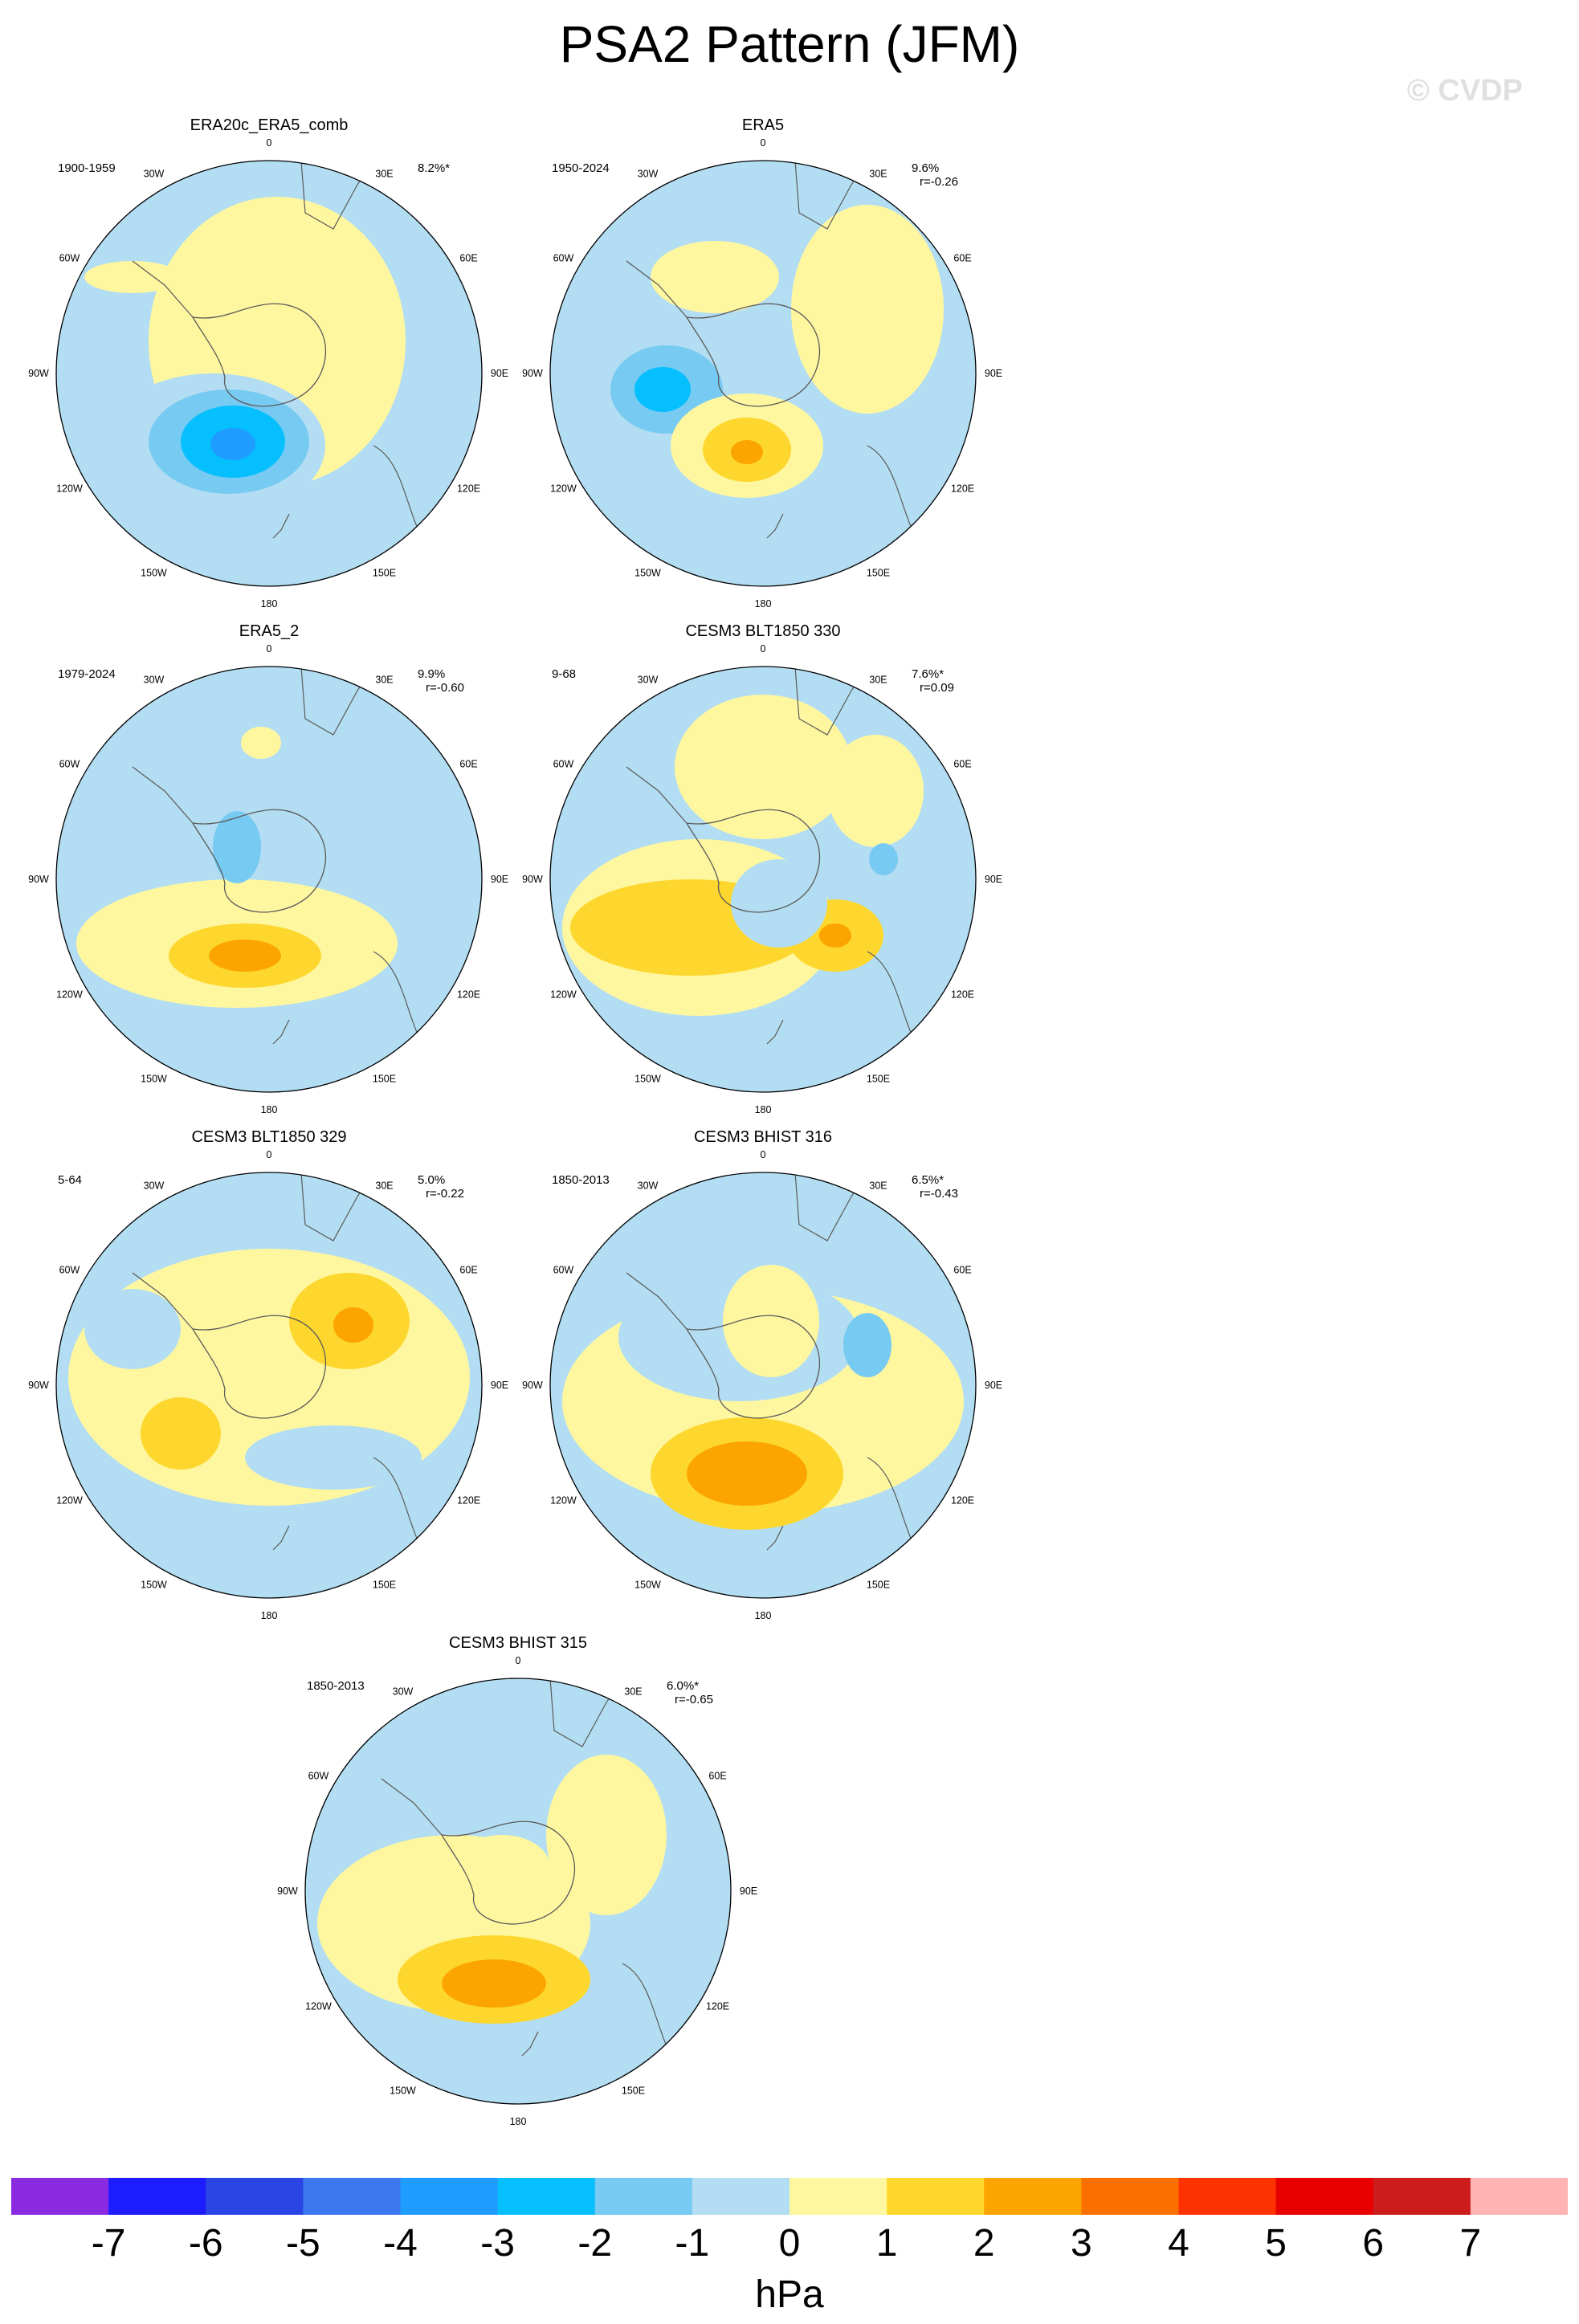  I want to click on panel-variance-pct: 9.9% r=-0.60, so click(441, 681).